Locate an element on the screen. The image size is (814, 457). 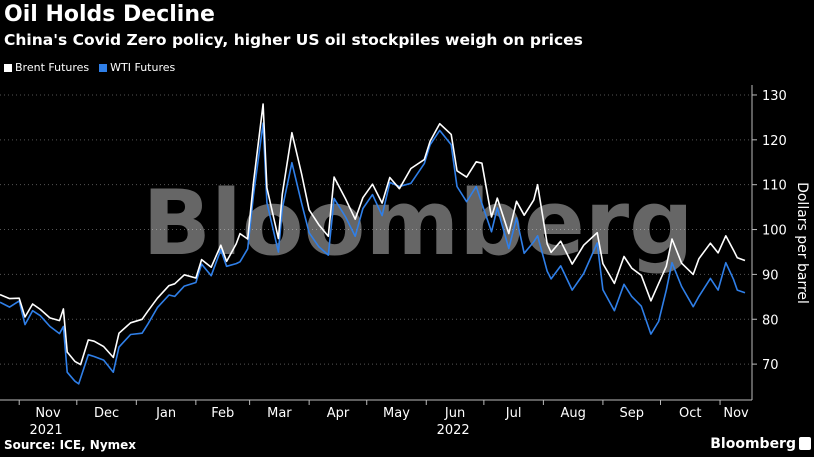
y-axis-label: Dollars per barrel is located at coordinates (802, 243).